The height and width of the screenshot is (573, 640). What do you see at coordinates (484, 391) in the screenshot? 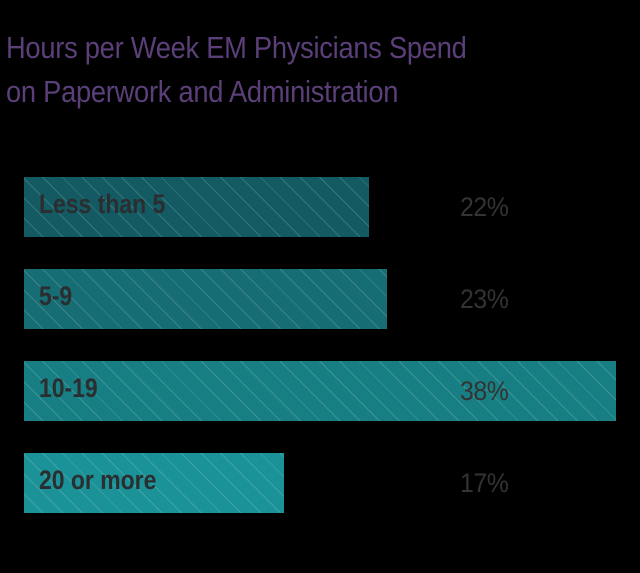
I see `value-label: 38%` at bounding box center [484, 391].